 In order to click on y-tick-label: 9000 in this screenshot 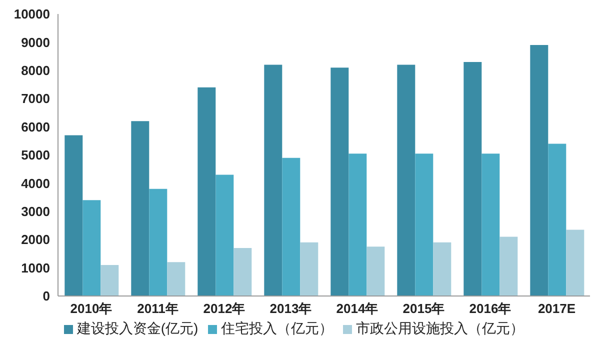, I will do `click(35, 42)`.